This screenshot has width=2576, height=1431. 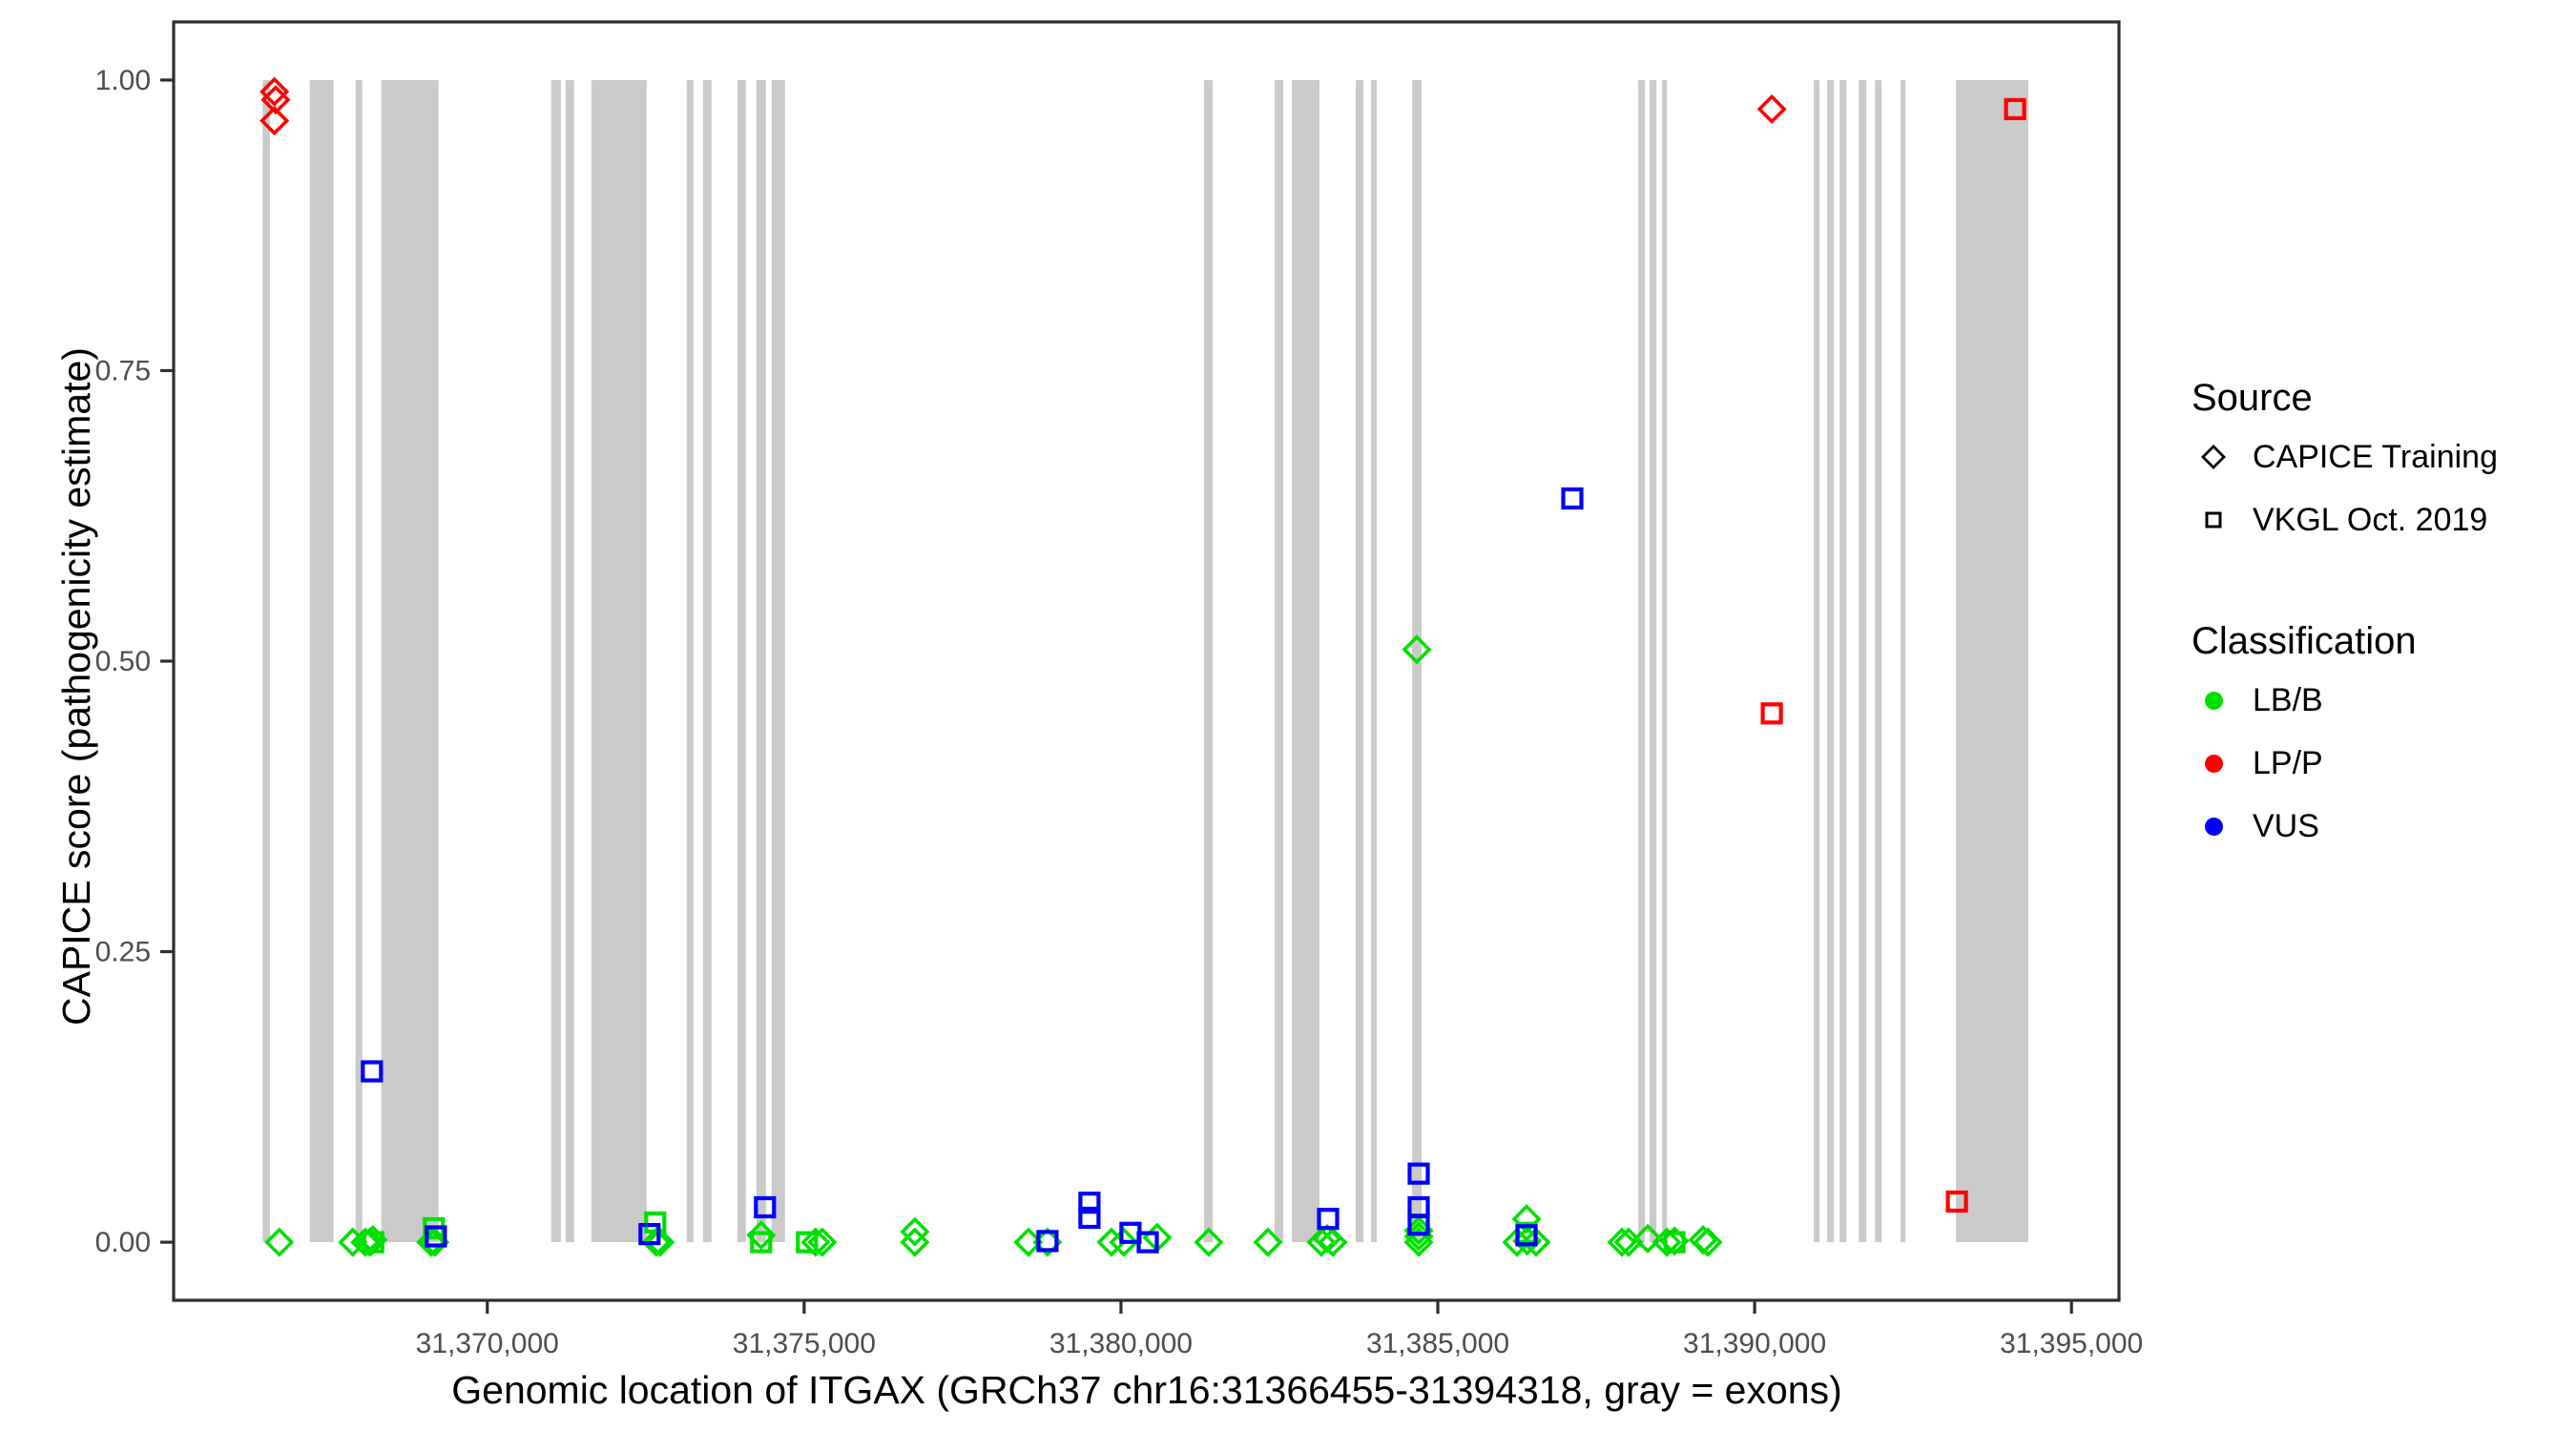 I want to click on y-tick-label: 0.25, so click(x=123, y=952).